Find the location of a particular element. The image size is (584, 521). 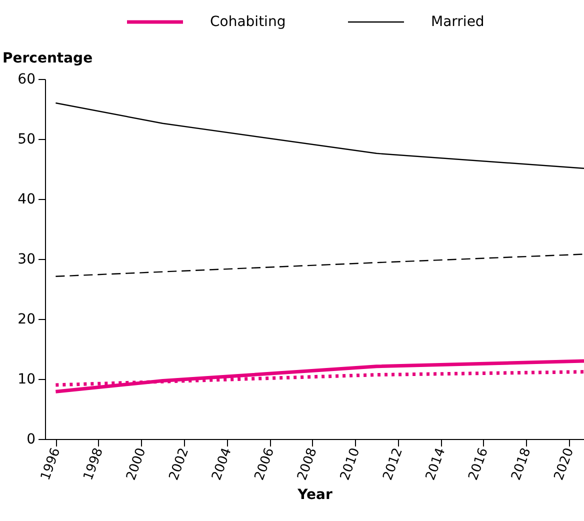

y-tick-label: 50 is located at coordinates (27, 140).